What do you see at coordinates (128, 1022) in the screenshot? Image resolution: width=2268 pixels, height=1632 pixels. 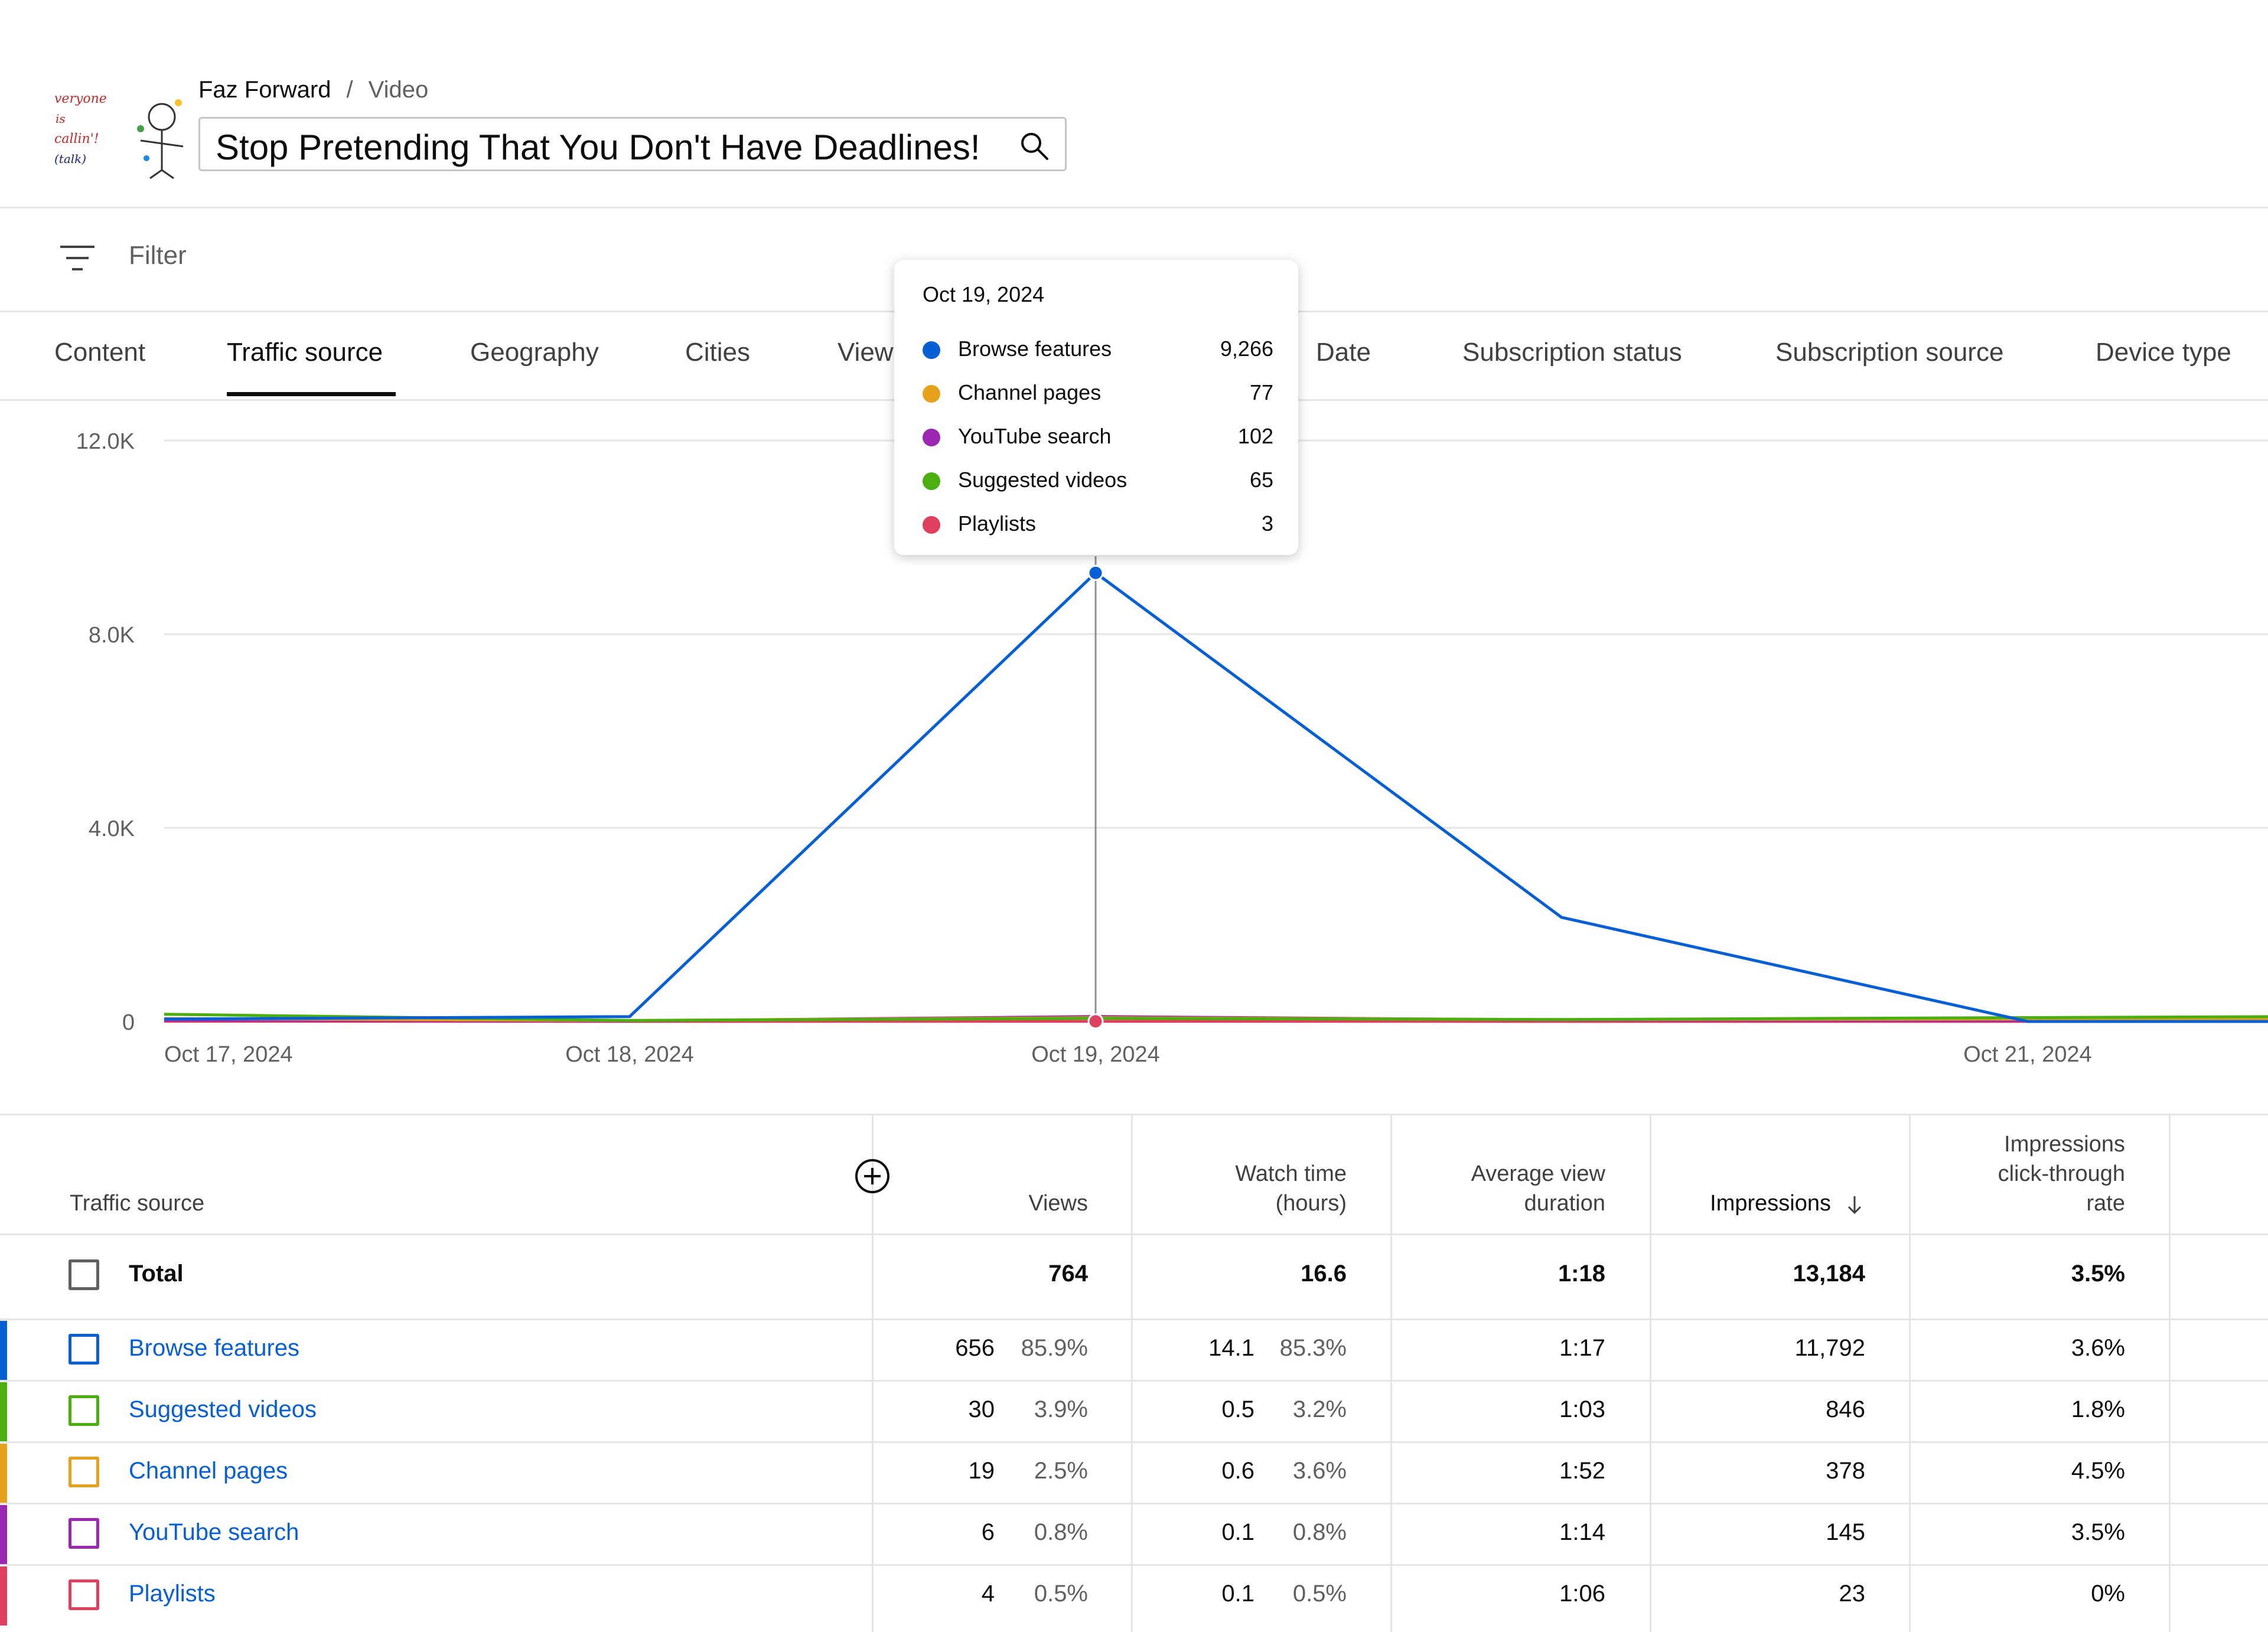 I see `y-tick-label: 0` at bounding box center [128, 1022].